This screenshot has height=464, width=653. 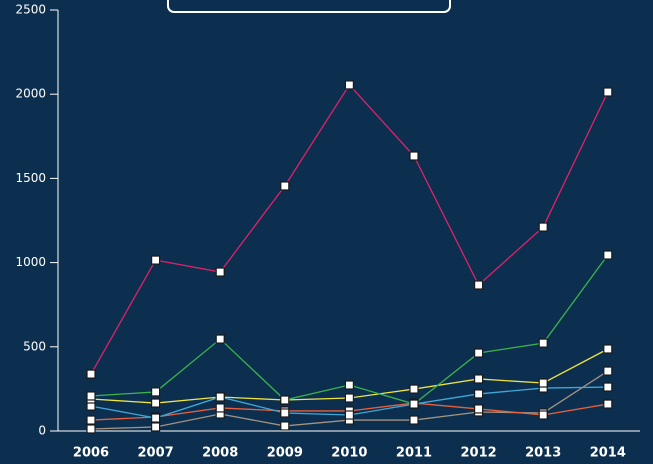 I want to click on x-tick-label: 2007, so click(x=156, y=453).